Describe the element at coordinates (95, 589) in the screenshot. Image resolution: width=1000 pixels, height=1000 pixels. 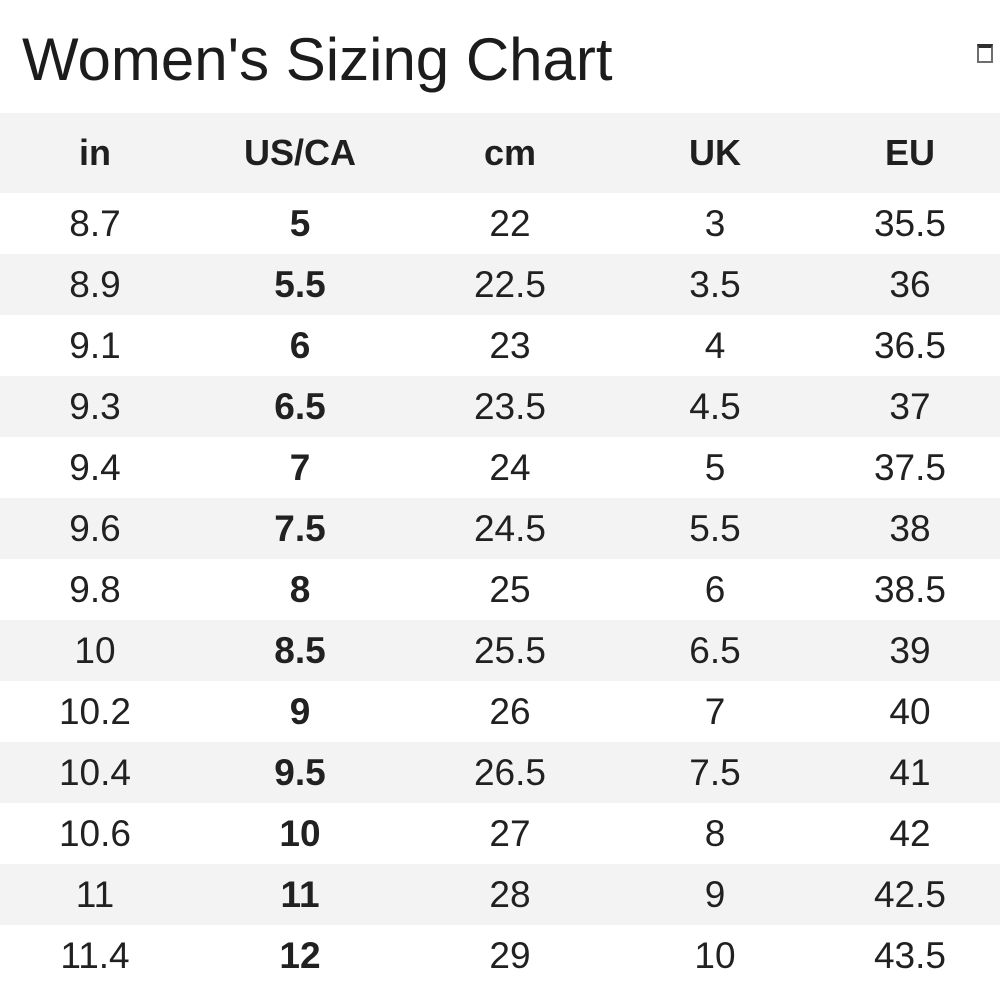
I see `cell-in: 9.8` at that location.